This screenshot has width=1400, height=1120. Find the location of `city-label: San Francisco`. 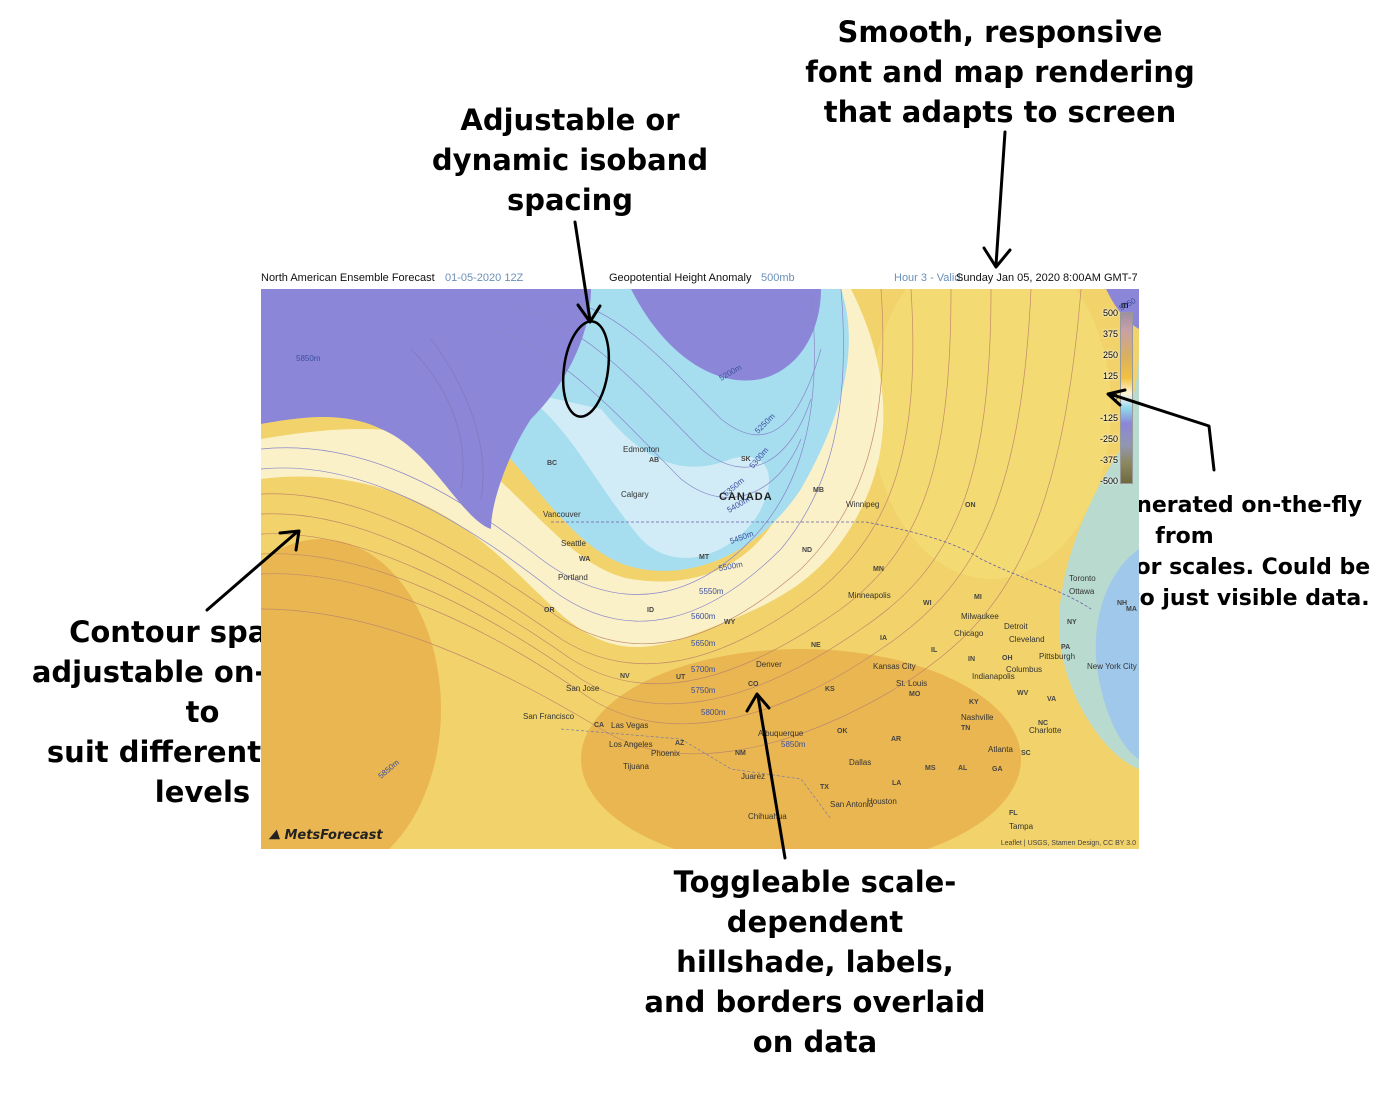

city-label: San Francisco is located at coordinates (549, 716).